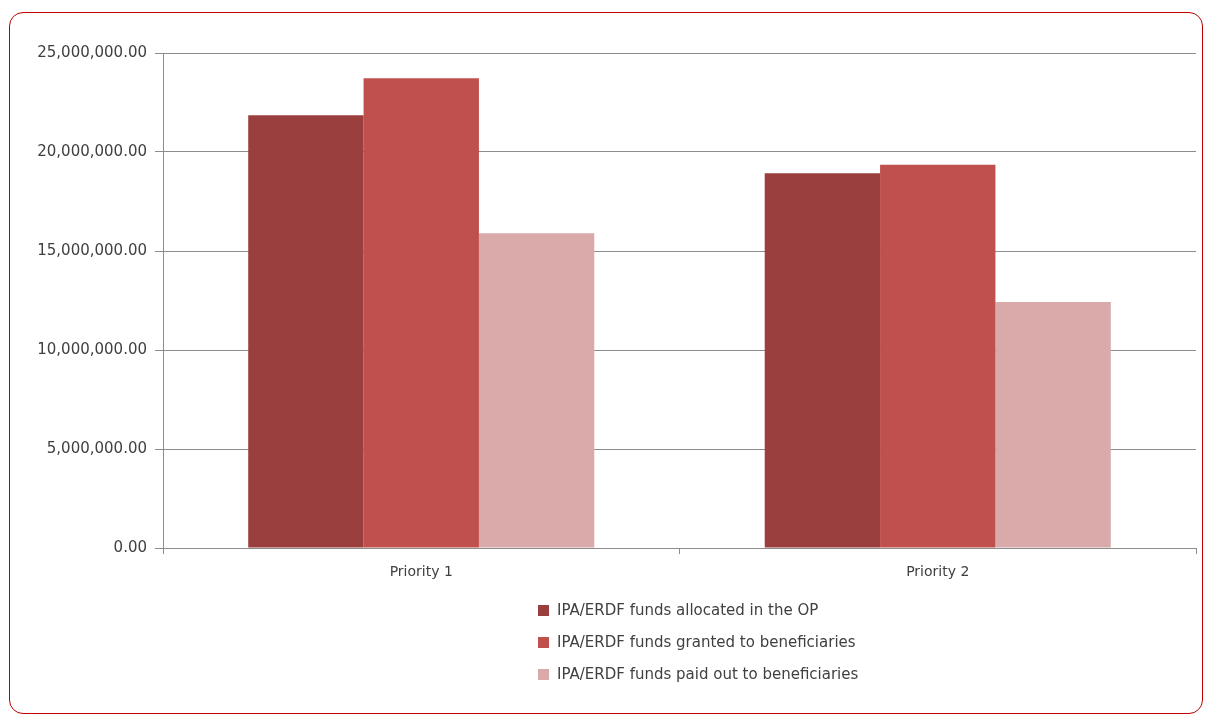 Image resolution: width=1205 pixels, height=716 pixels. What do you see at coordinates (421, 571) in the screenshot?
I see `x-tick-label: Priority 1` at bounding box center [421, 571].